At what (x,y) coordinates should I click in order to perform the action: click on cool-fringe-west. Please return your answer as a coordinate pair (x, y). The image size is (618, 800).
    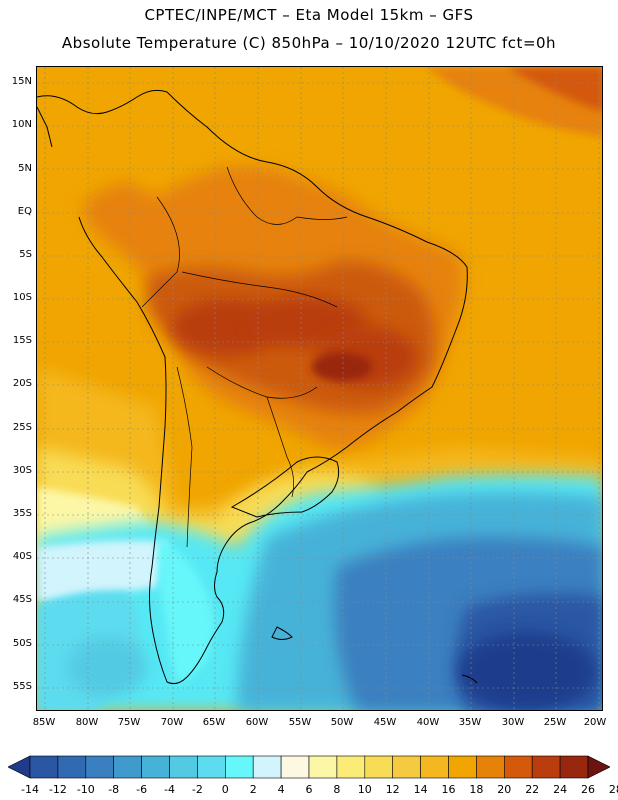
    Looking at the image, I should click on (102, 571).